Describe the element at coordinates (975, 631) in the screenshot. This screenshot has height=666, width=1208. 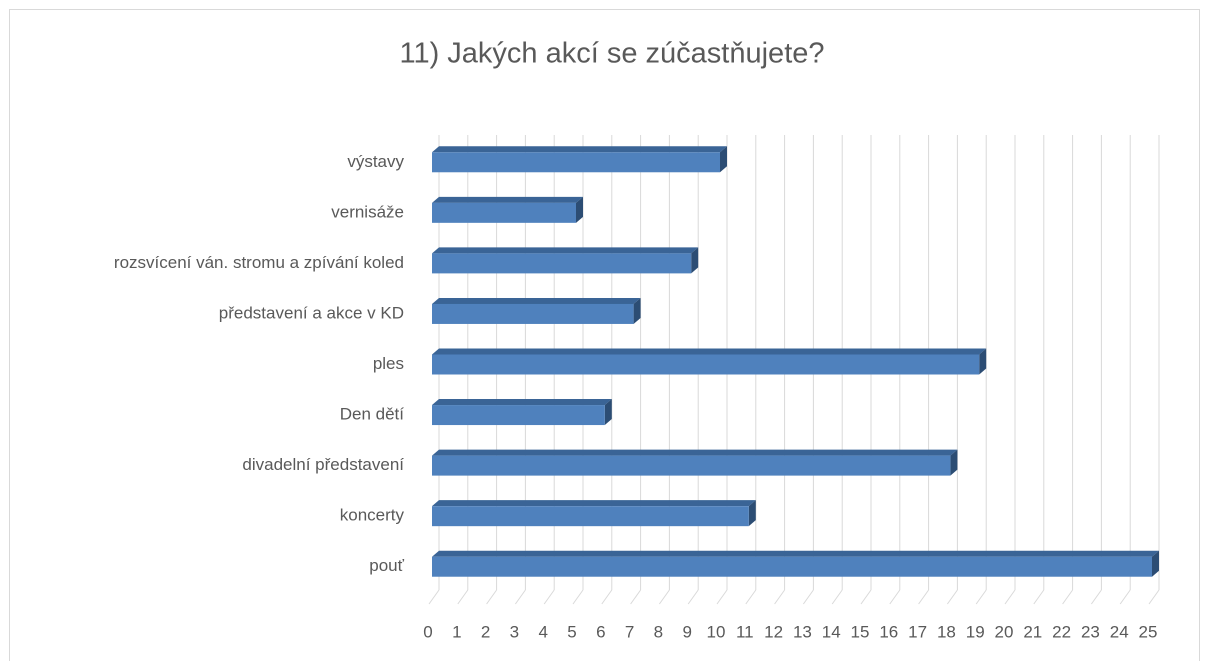
I see `x-tick-label: 19` at that location.